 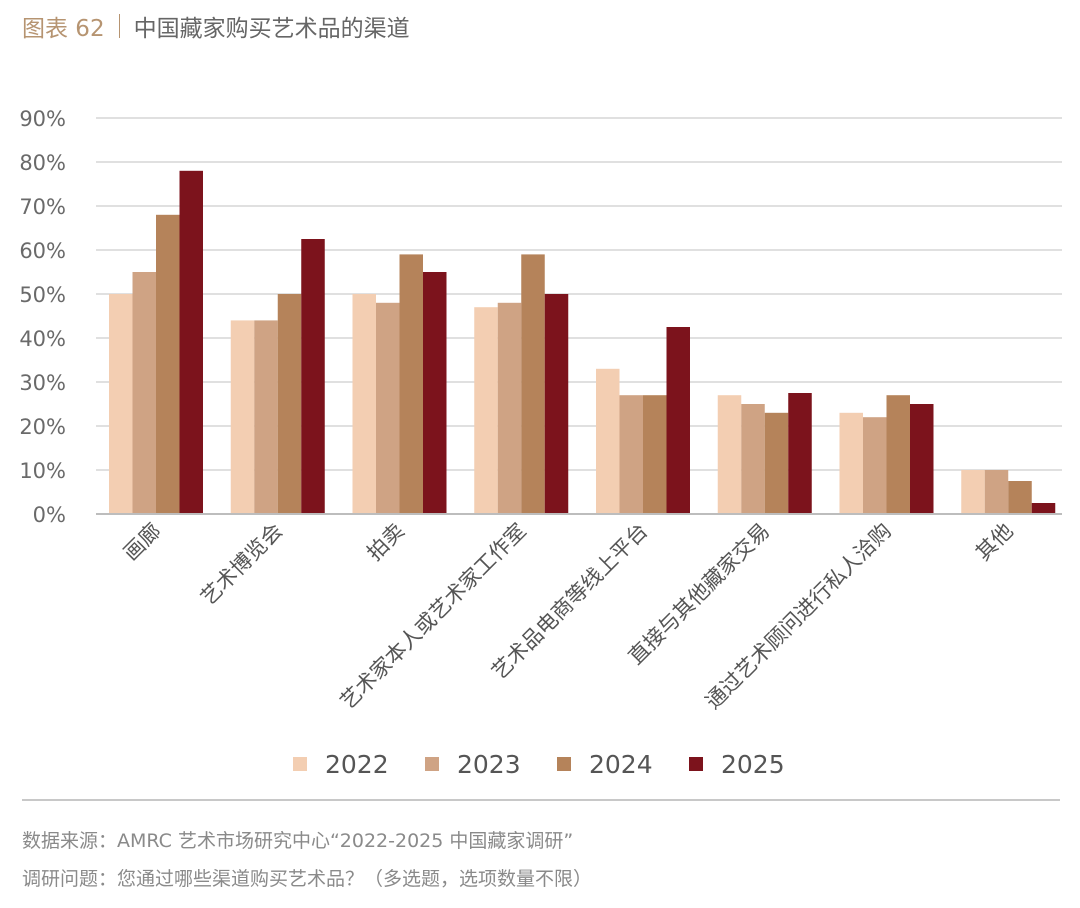 What do you see at coordinates (42, 163) in the screenshot?
I see `y-tick-label: 80%` at bounding box center [42, 163].